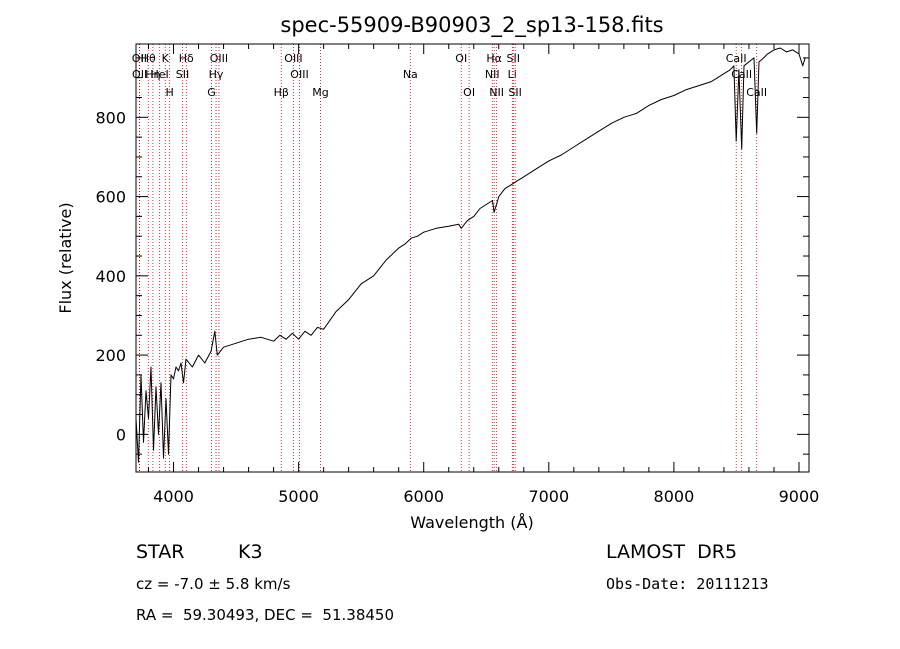 The image size is (900, 649). I want to click on y-axis-label: Flux (relative), so click(65, 257).